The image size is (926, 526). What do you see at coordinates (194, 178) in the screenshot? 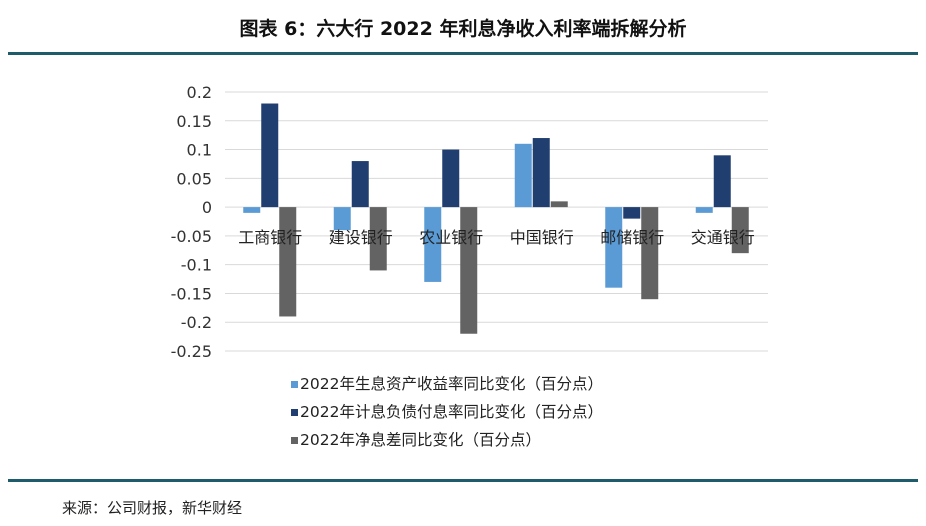
I see `y-tick-label: 0.05` at bounding box center [194, 178].